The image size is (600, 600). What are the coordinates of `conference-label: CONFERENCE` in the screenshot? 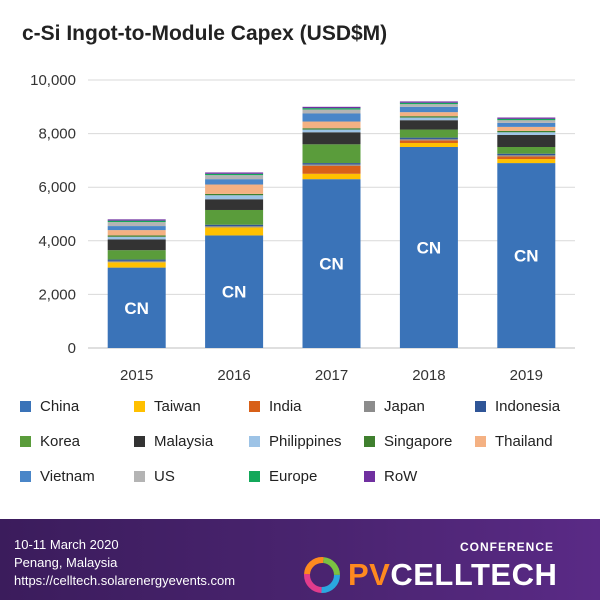 It's located at (507, 547).